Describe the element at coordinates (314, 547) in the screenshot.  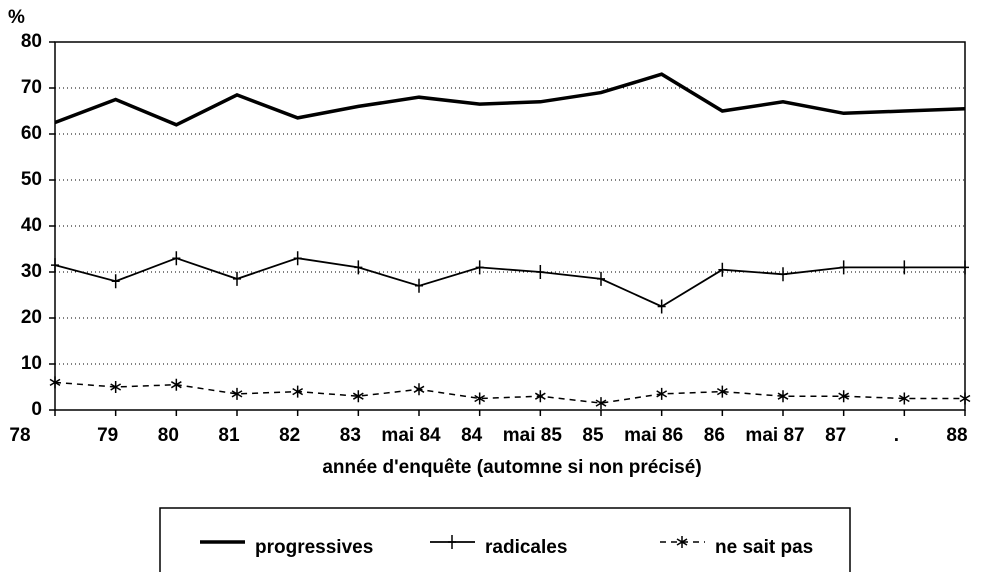
I see `legend-label: progressives` at that location.